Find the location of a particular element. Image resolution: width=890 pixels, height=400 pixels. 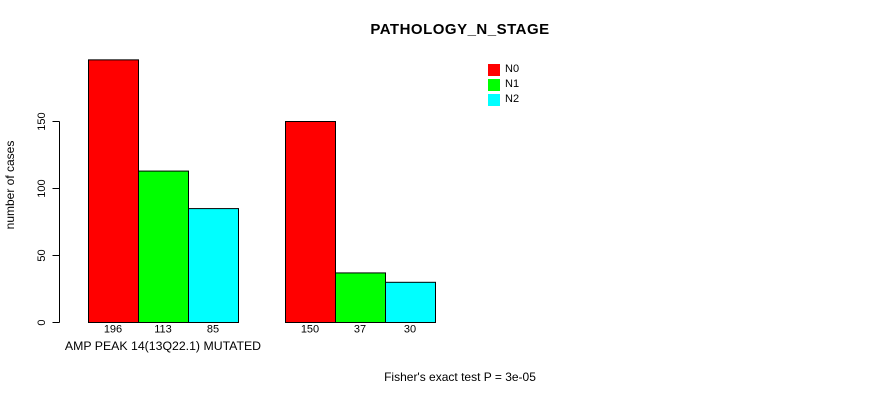

legend: N0 N1 N2 is located at coordinates (503, 84).